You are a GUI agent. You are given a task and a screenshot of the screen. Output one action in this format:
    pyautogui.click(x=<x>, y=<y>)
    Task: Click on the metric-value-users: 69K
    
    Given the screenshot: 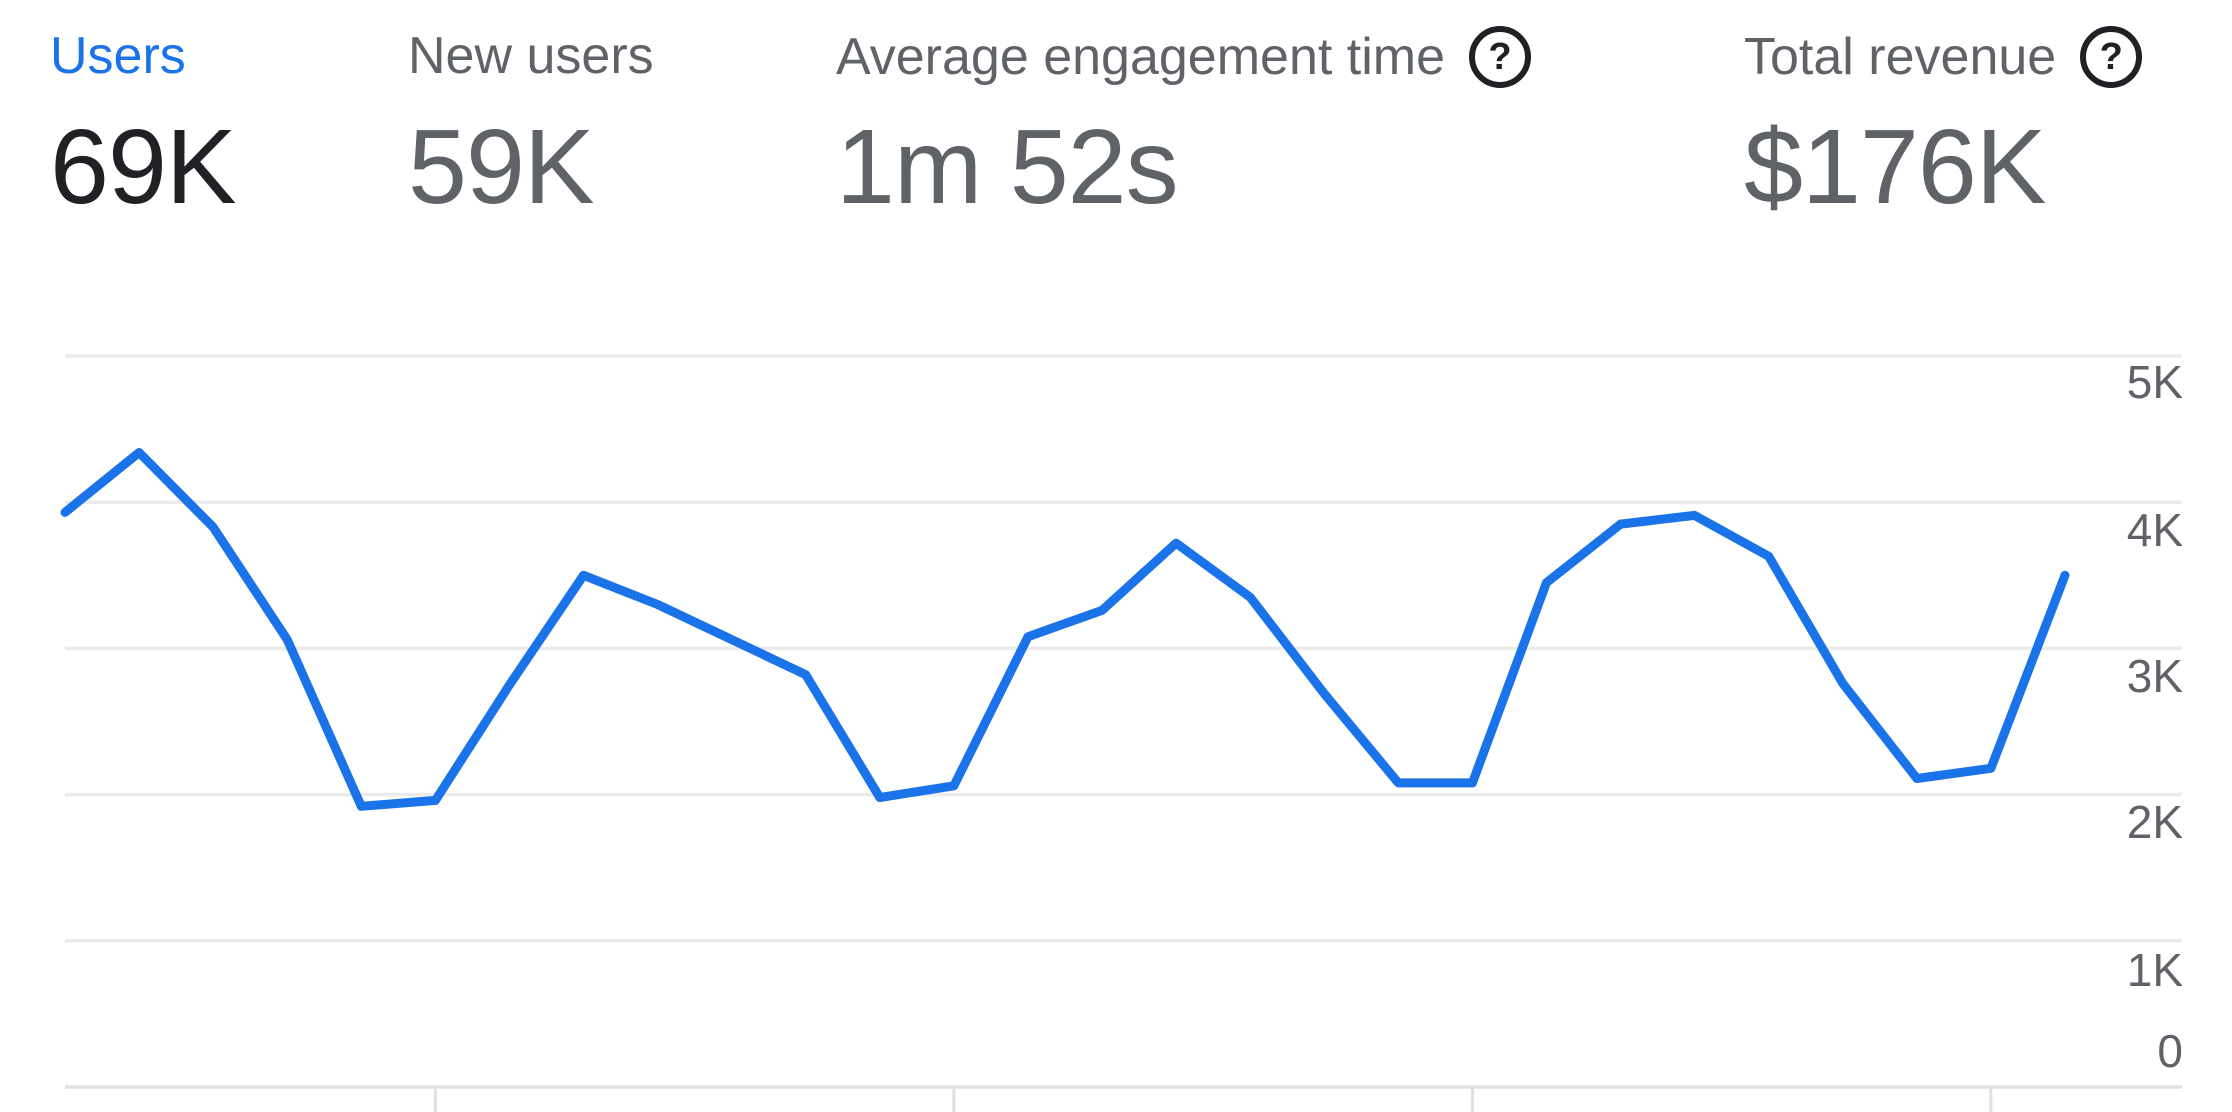 What is the action you would take?
    pyautogui.click(x=143, y=167)
    